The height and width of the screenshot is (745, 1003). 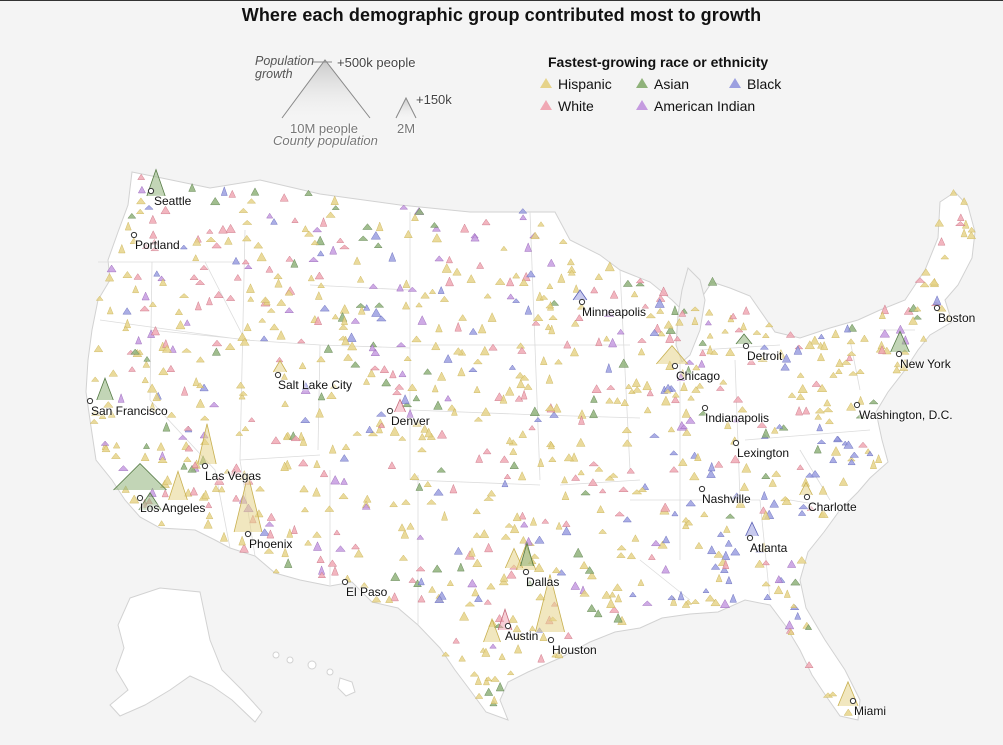 What do you see at coordinates (642, 105) in the screenshot?
I see `legend-swatch-icon` at bounding box center [642, 105].